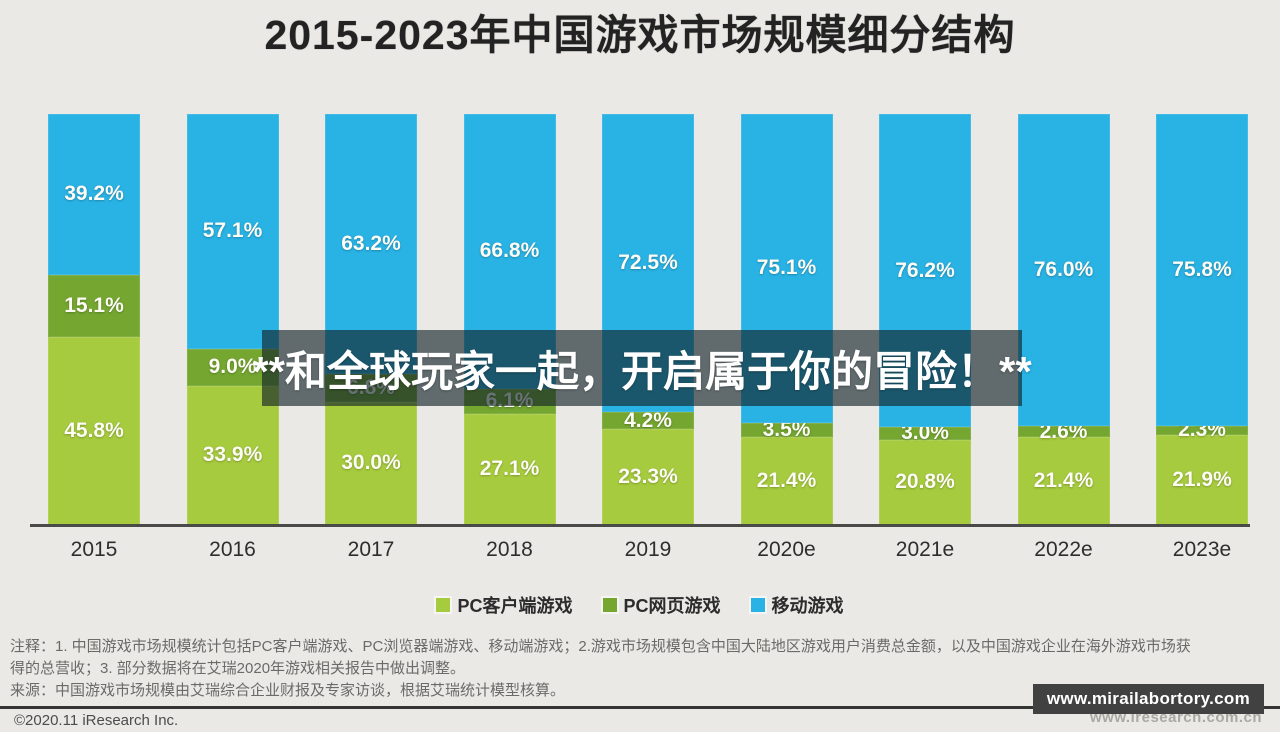  I want to click on bar-segment-PC客户端游戏: 30.0%, so click(371, 463).